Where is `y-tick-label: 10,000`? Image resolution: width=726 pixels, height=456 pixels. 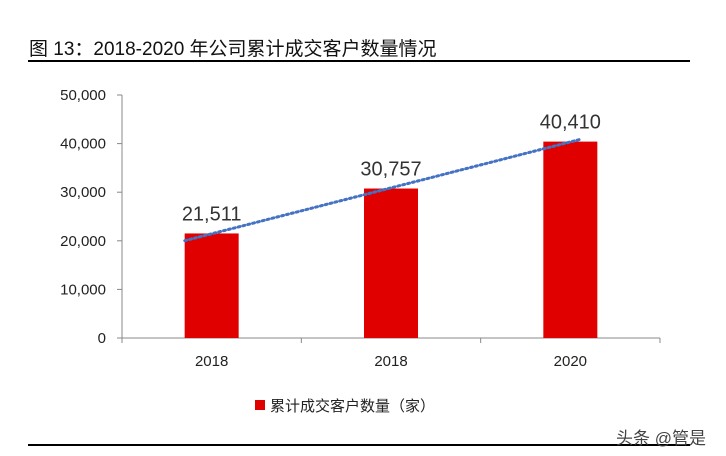
y-tick-label: 10,000 is located at coordinates (83, 289).